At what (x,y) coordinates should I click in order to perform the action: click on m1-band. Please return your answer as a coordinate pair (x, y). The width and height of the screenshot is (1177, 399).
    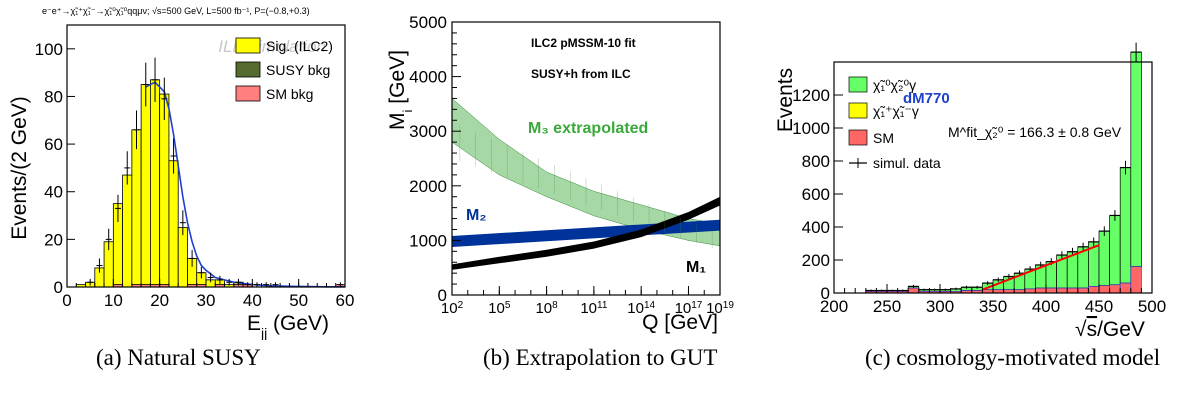
    Looking at the image, I should click on (586, 233).